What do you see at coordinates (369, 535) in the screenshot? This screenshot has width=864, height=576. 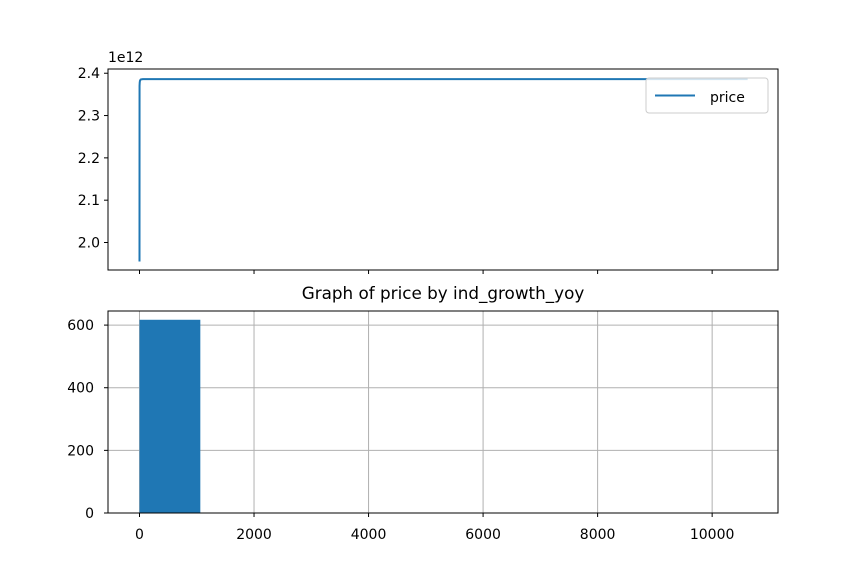 I see `x-tick-label: 4000` at bounding box center [369, 535].